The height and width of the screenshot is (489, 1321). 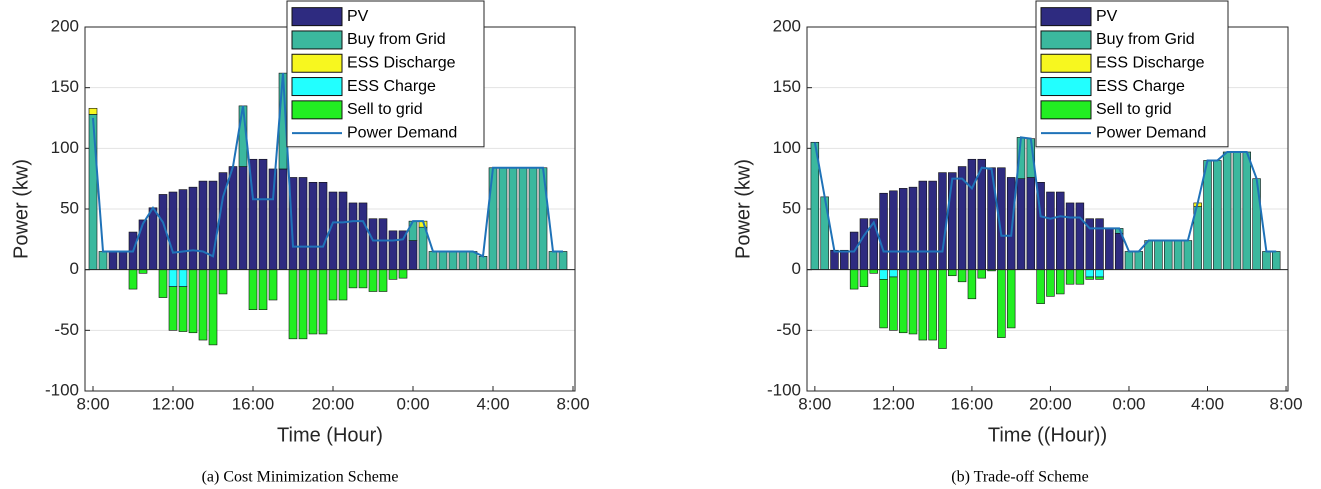 I want to click on x-tick-label: 12:00, so click(x=173, y=403).